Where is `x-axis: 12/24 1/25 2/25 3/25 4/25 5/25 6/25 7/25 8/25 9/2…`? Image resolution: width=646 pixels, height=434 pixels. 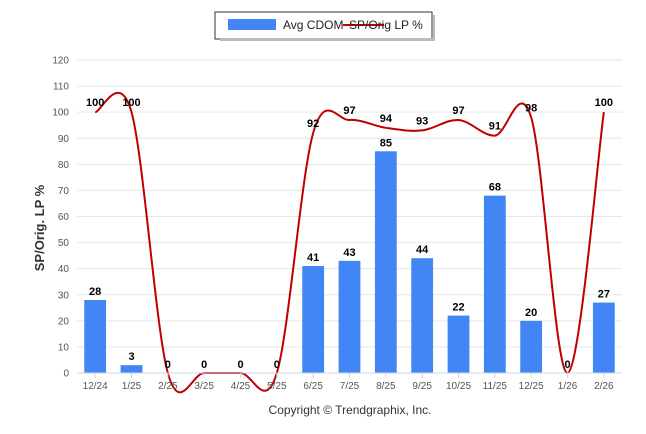 x-axis: 12/24 1/25 2/25 3/25 4/25 5/25 6/25 7/25 8/25 9/2… is located at coordinates (349, 382).